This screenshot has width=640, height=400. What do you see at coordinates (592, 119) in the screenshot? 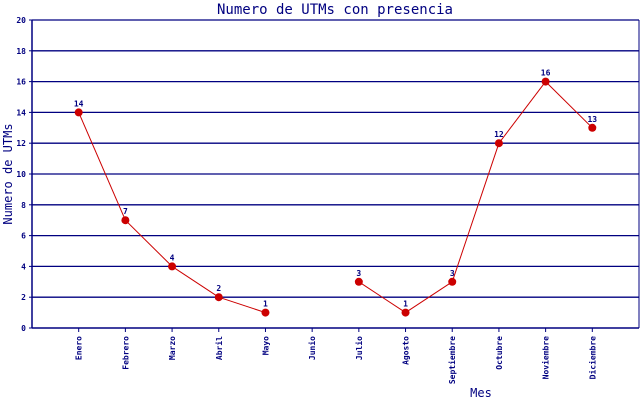
I see `data-label: 13` at bounding box center [592, 119].